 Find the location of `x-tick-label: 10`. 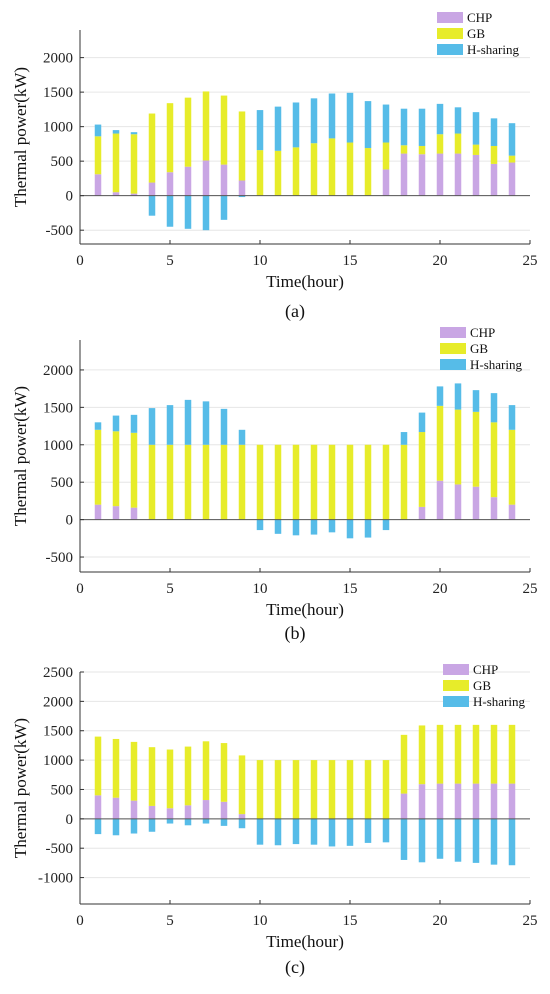

x-tick-label: 10 is located at coordinates (260, 921).